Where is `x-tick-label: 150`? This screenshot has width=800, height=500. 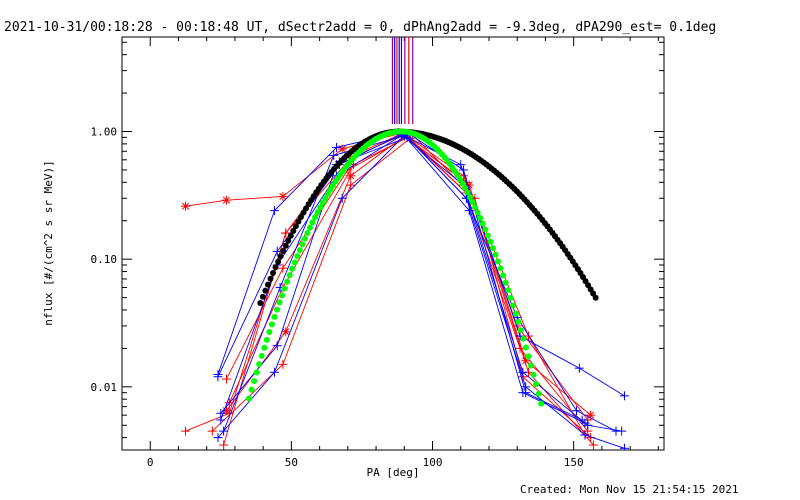
x-tick-label: 150 is located at coordinates (574, 462).